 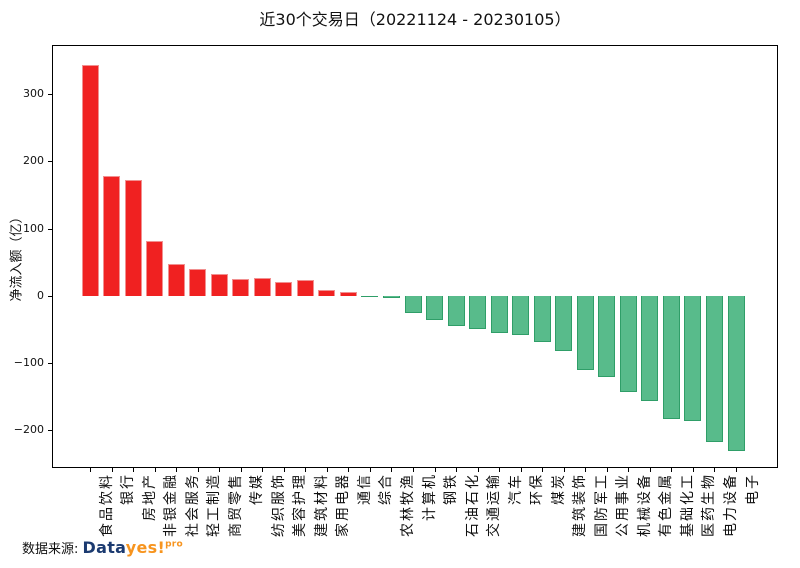 What do you see at coordinates (607, 336) in the screenshot?
I see `bar-公用事业` at bounding box center [607, 336].